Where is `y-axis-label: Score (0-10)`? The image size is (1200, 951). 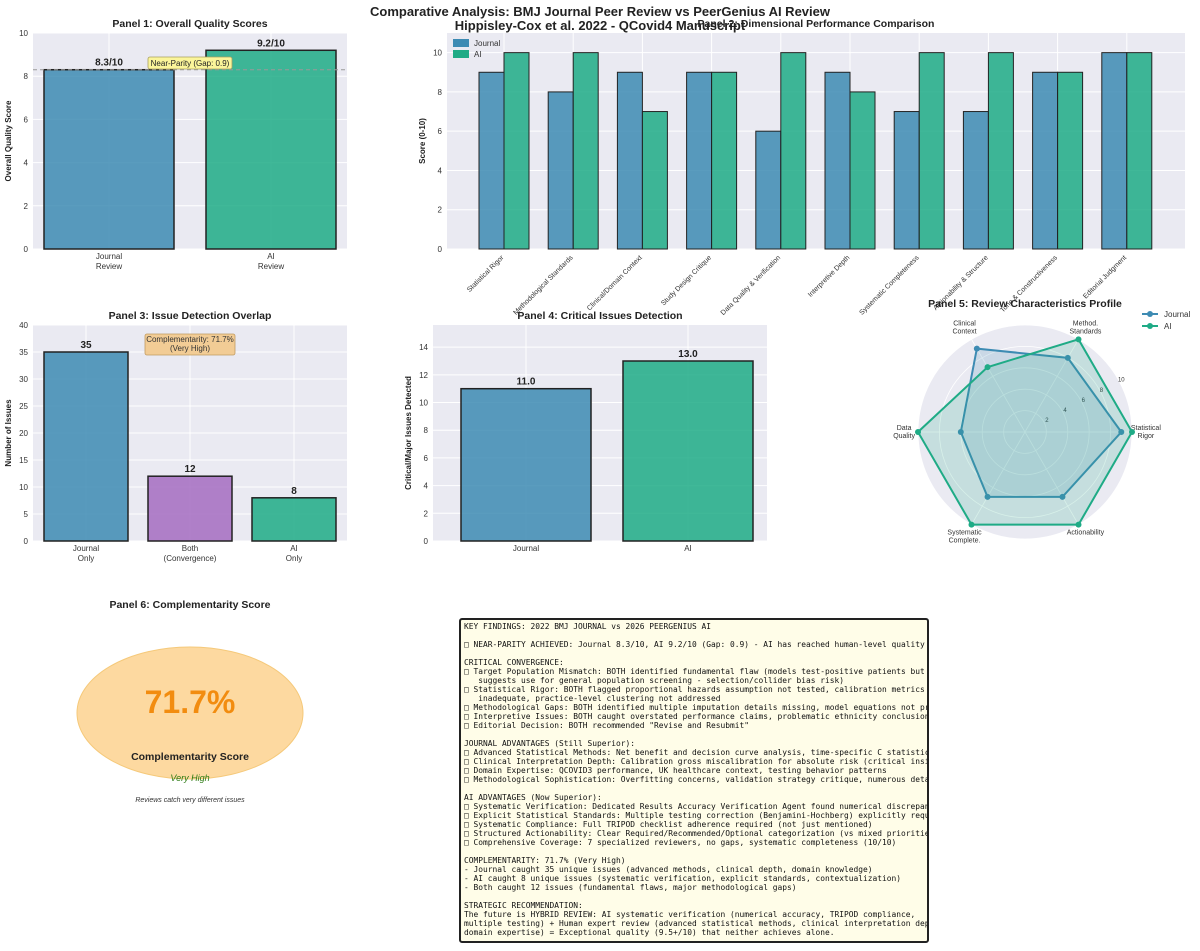
y-axis-label: Score (0-10) is located at coordinates (422, 141).